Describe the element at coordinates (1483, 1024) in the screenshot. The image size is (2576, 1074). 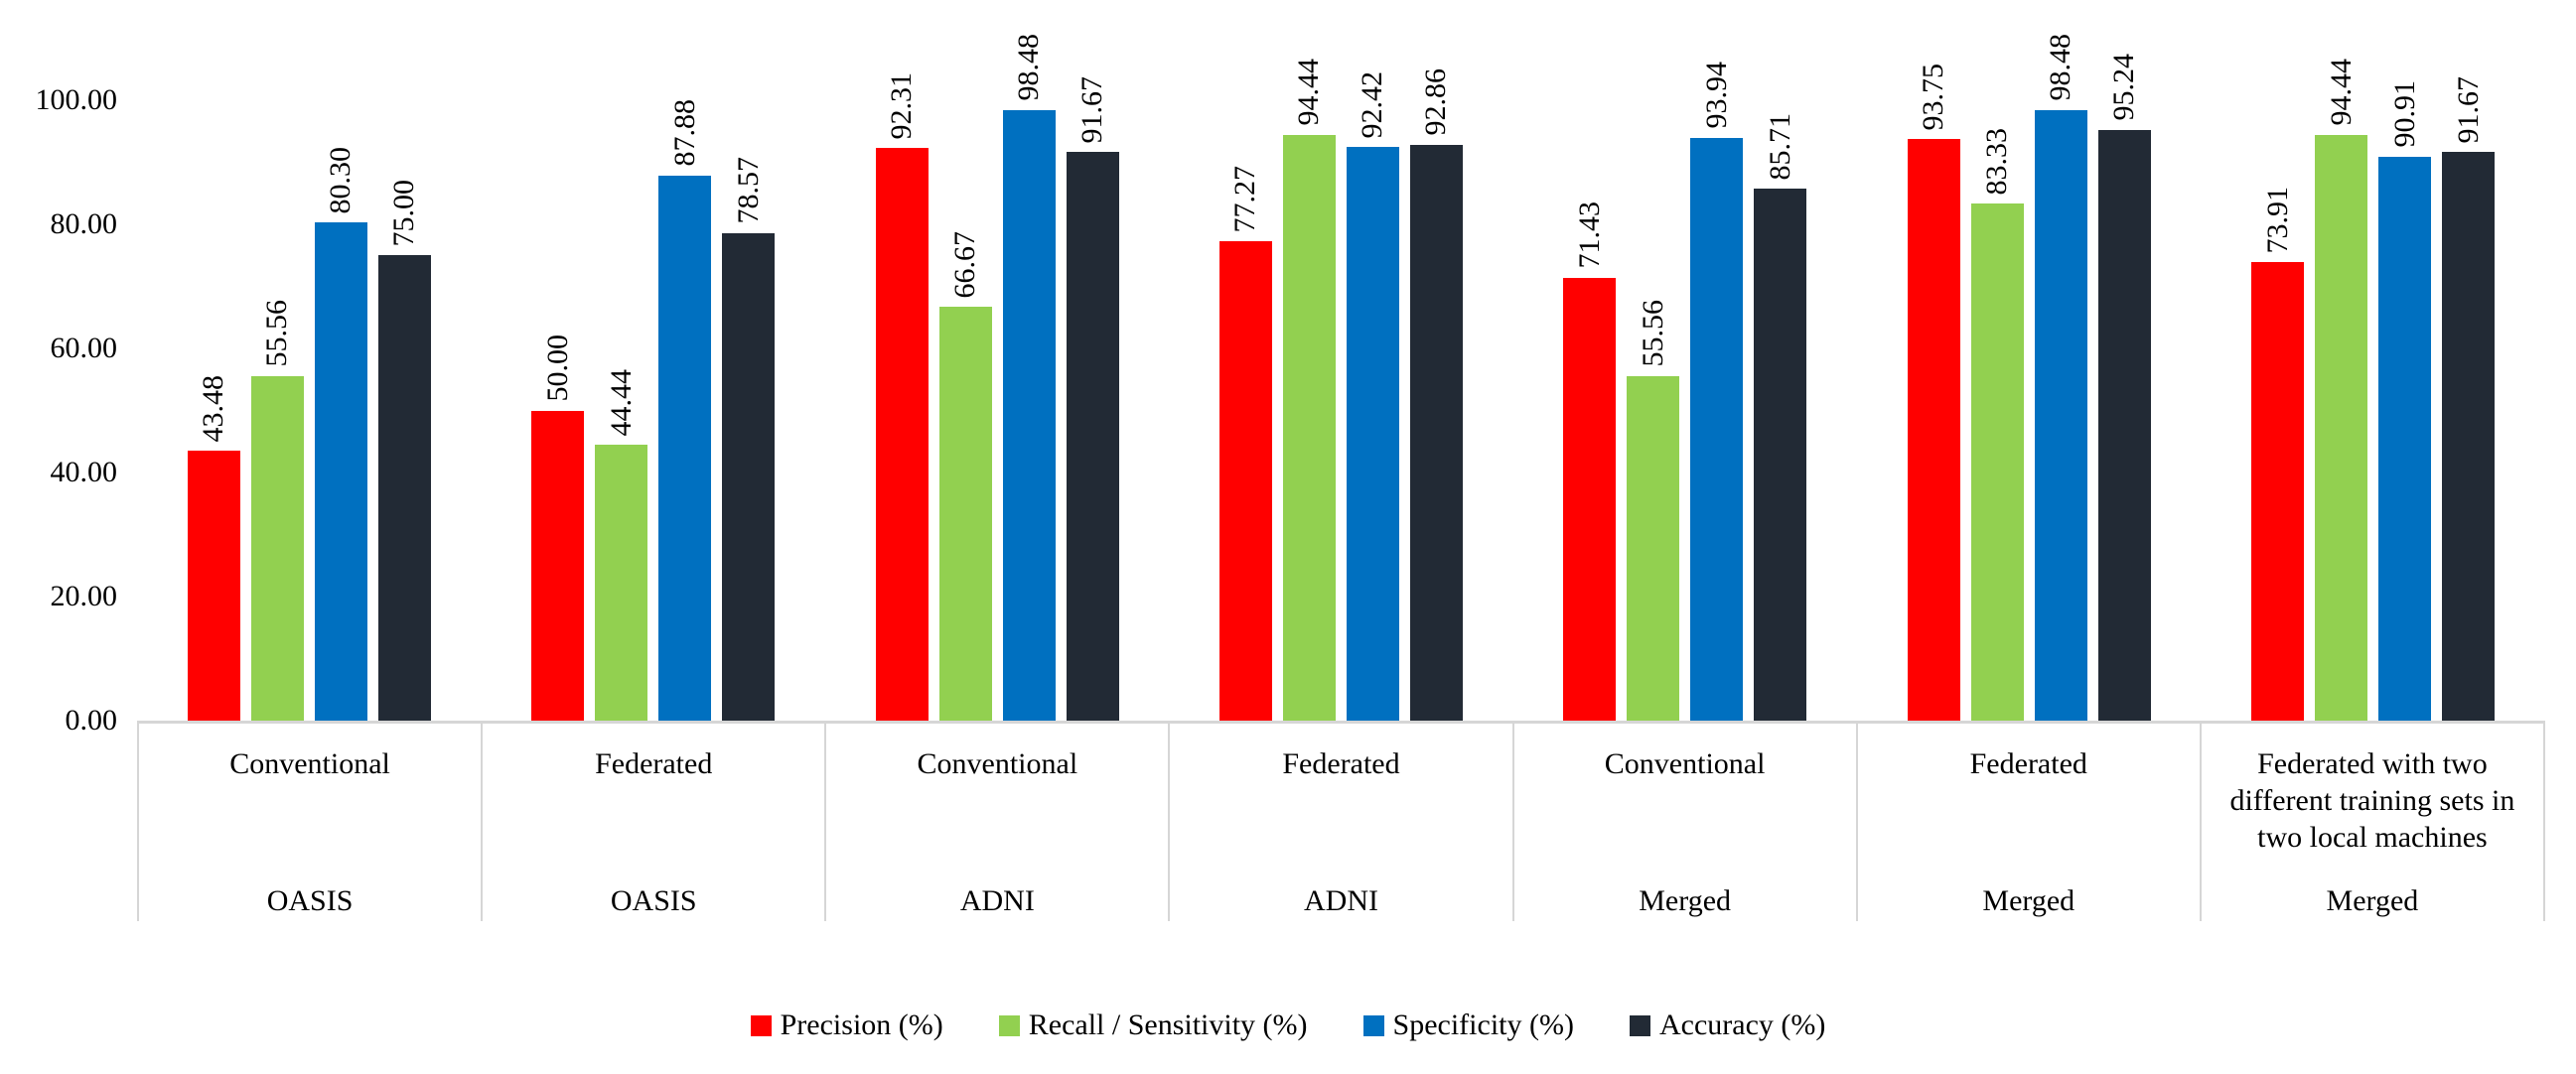
I see `legend-label: Specificity (%)` at that location.